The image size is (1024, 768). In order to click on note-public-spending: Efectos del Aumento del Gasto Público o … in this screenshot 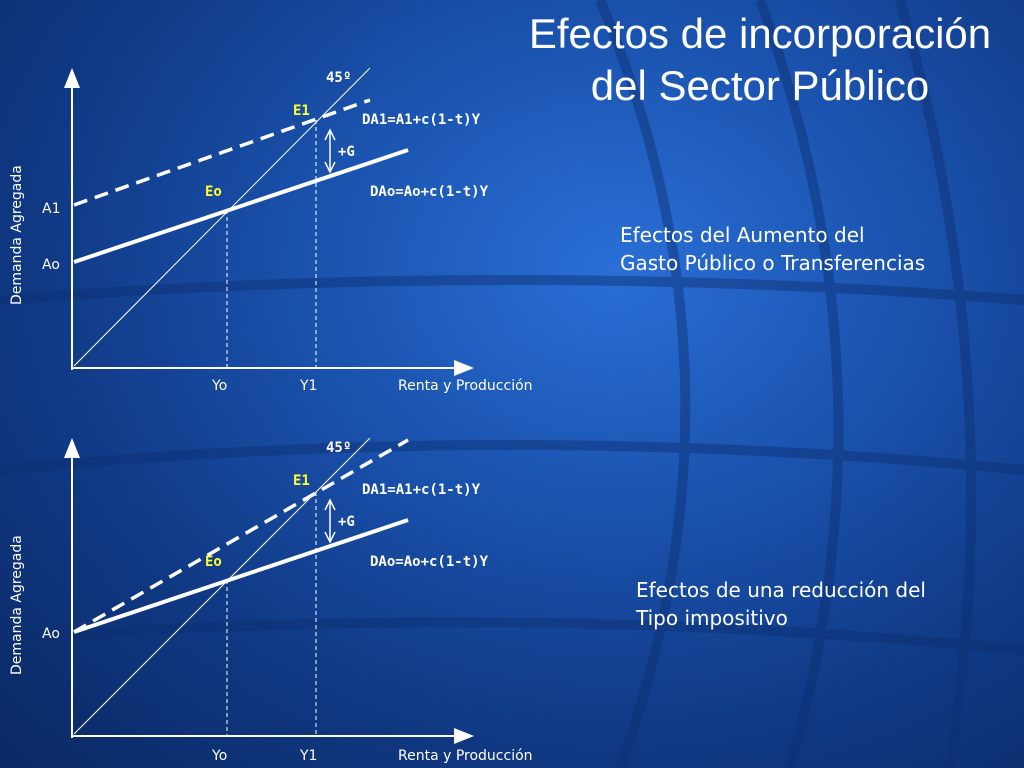, I will do `click(772, 249)`.